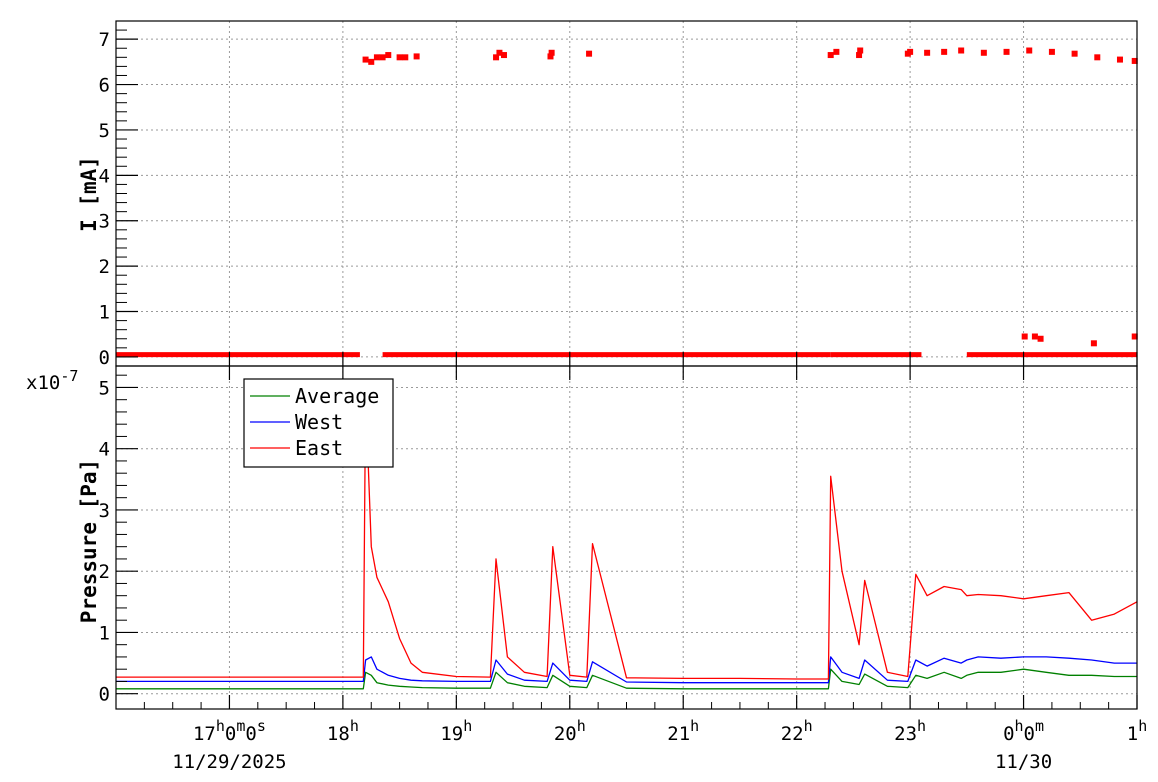 The width and height of the screenshot is (1158, 782). Describe the element at coordinates (104, 40) in the screenshot. I see `current-y-tick-label: 7` at that location.